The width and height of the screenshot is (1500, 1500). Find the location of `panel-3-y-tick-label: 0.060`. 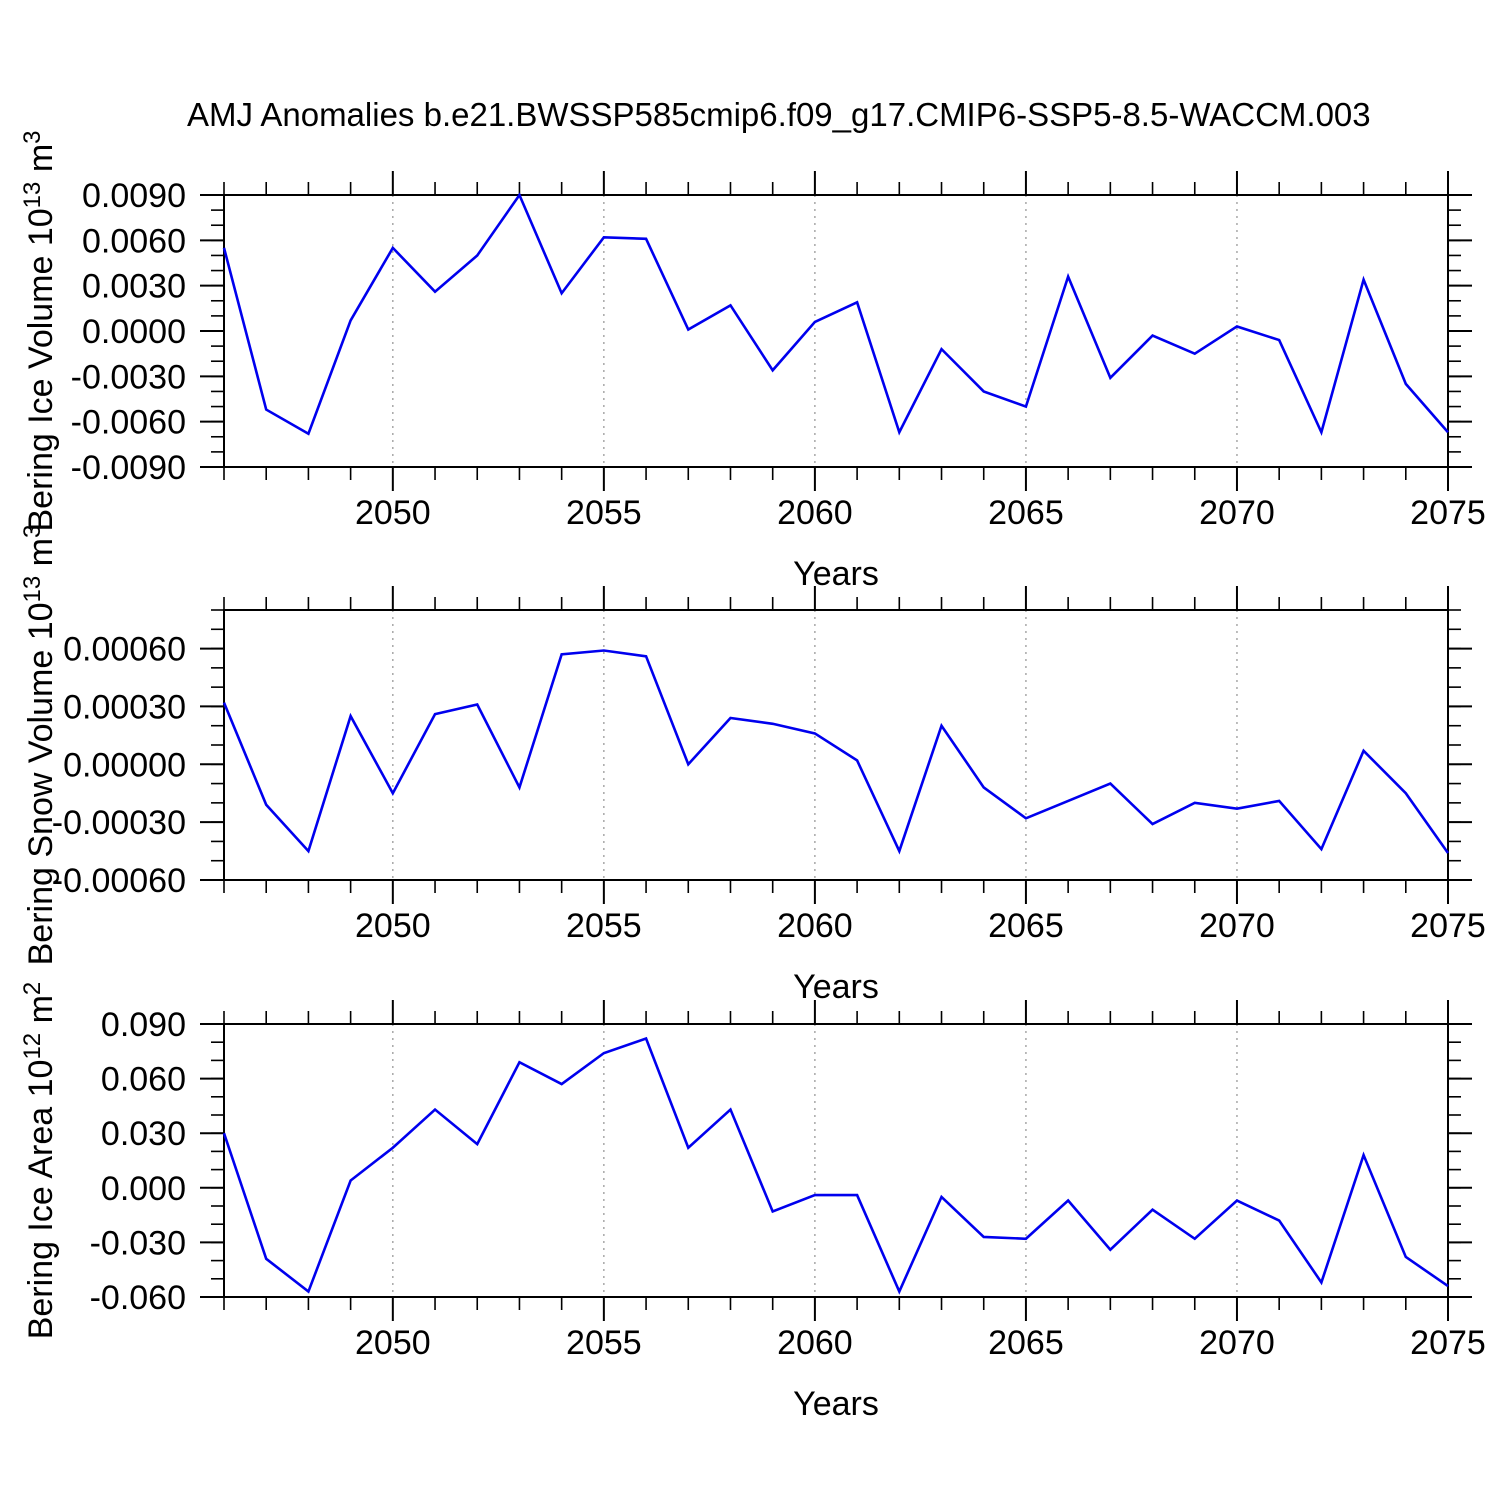

panel-3-y-tick-label: 0.060 is located at coordinates (143, 1080).